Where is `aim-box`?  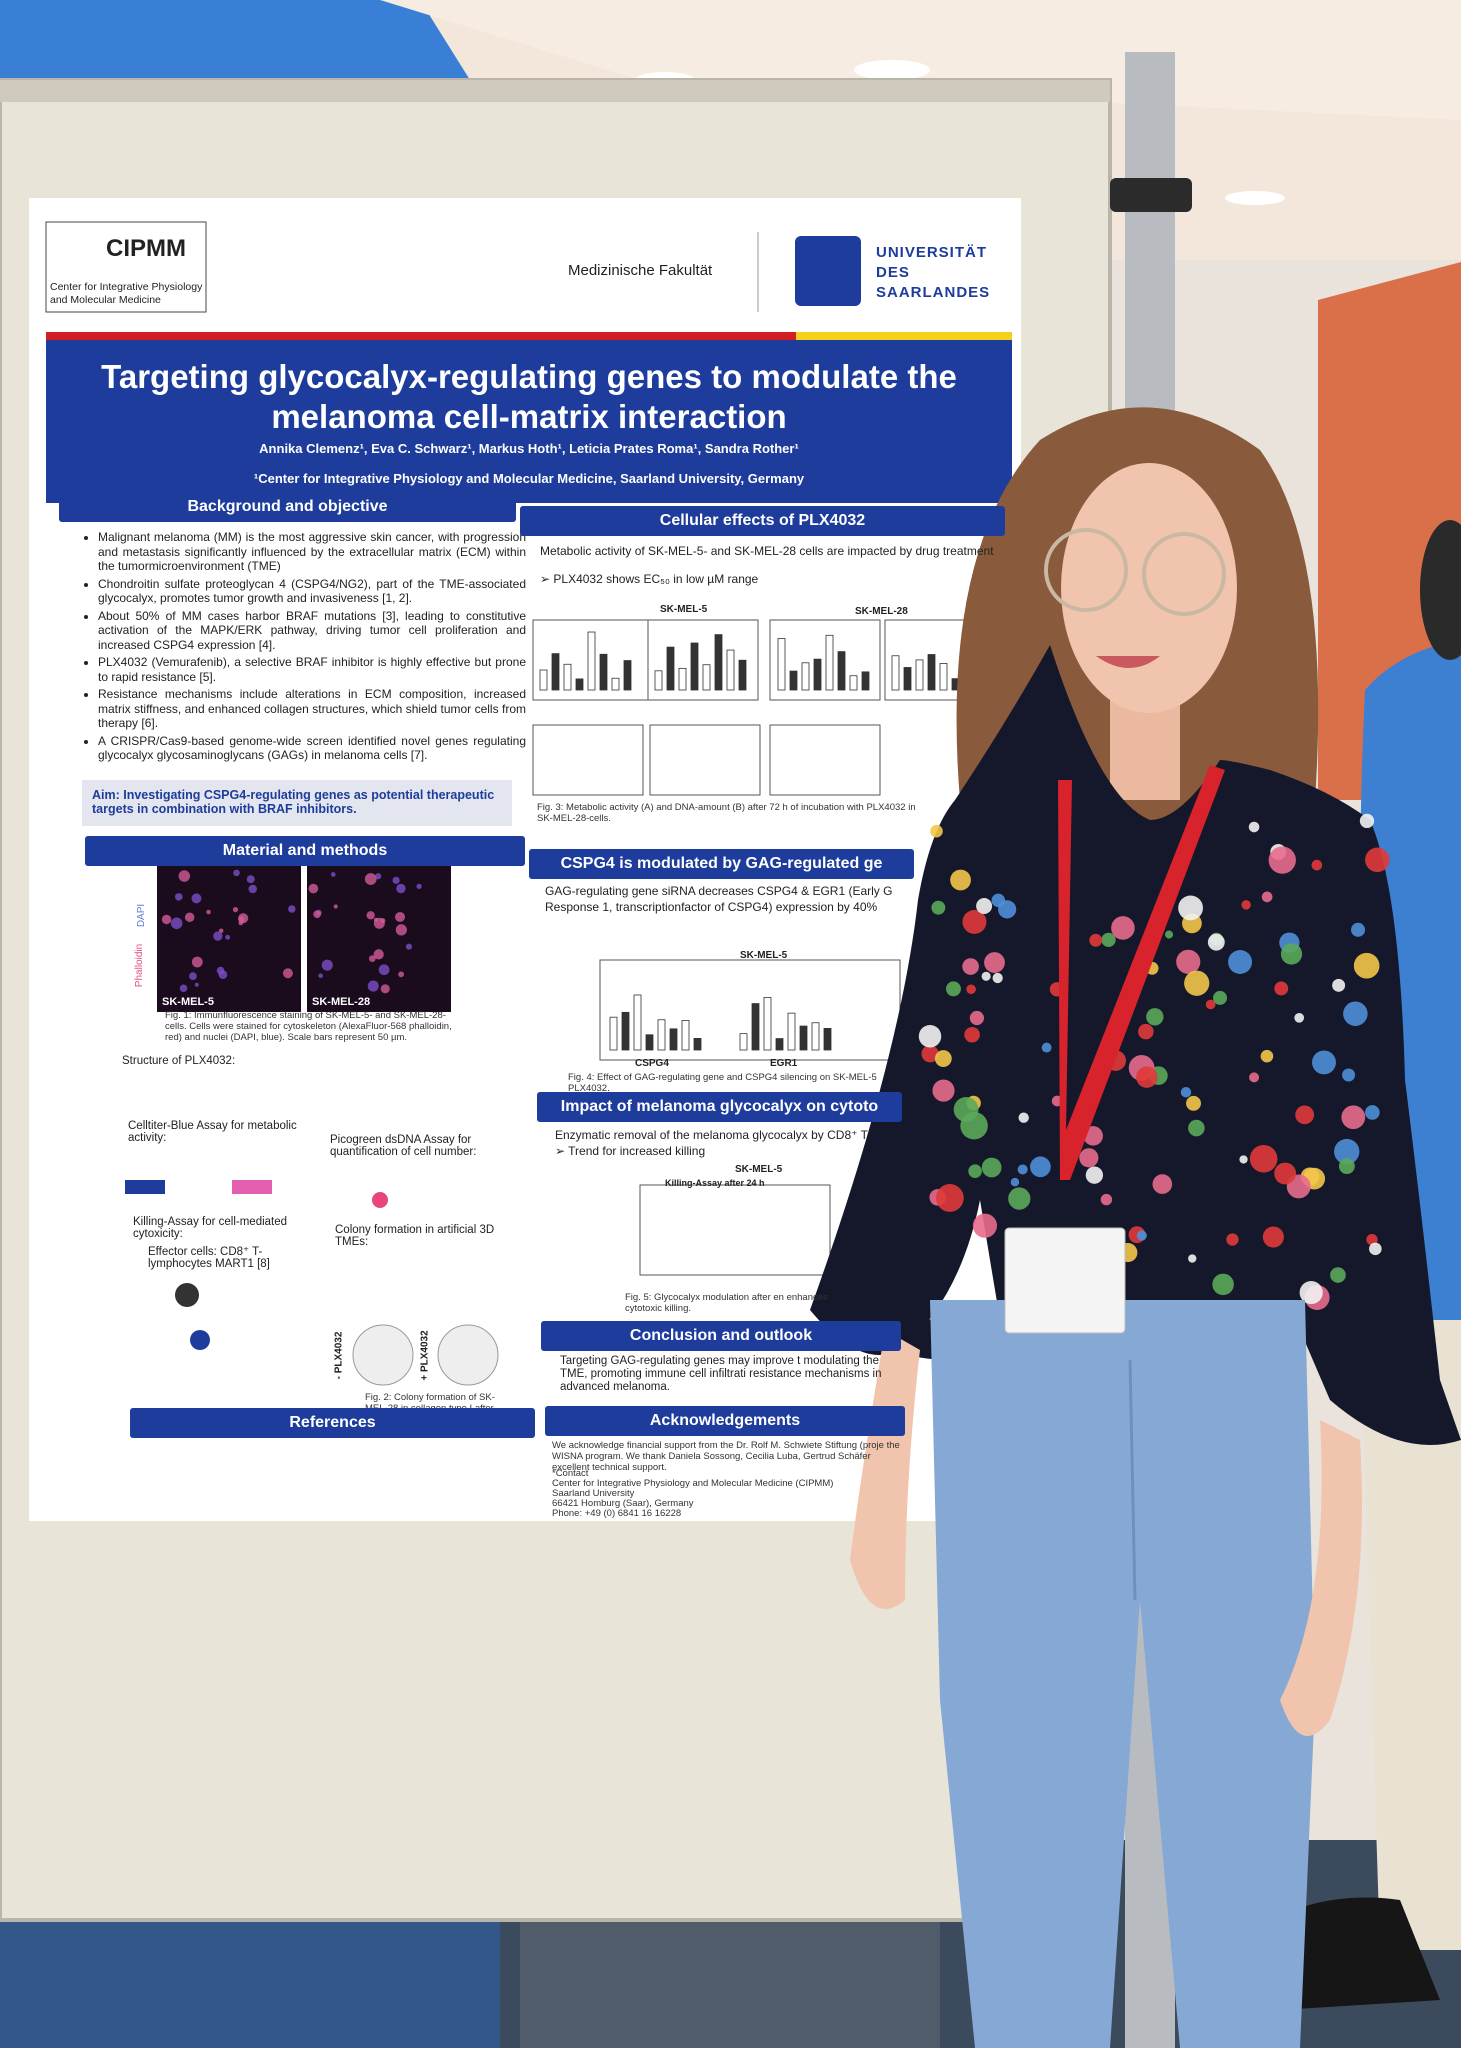 aim-box is located at coordinates (297, 803).